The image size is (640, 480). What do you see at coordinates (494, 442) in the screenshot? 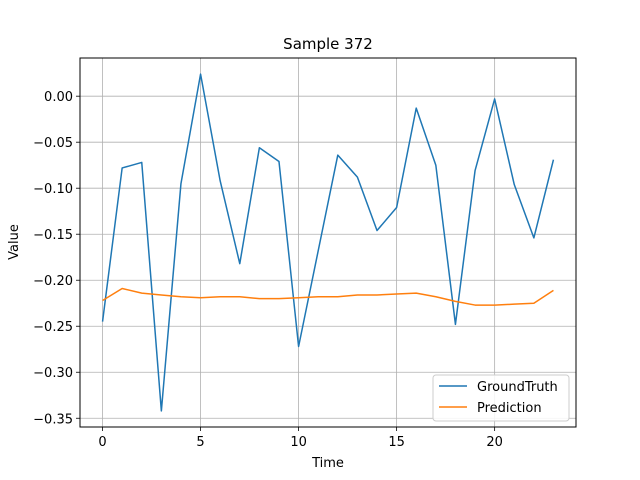
I see `x-tick-label: 20` at bounding box center [494, 442].